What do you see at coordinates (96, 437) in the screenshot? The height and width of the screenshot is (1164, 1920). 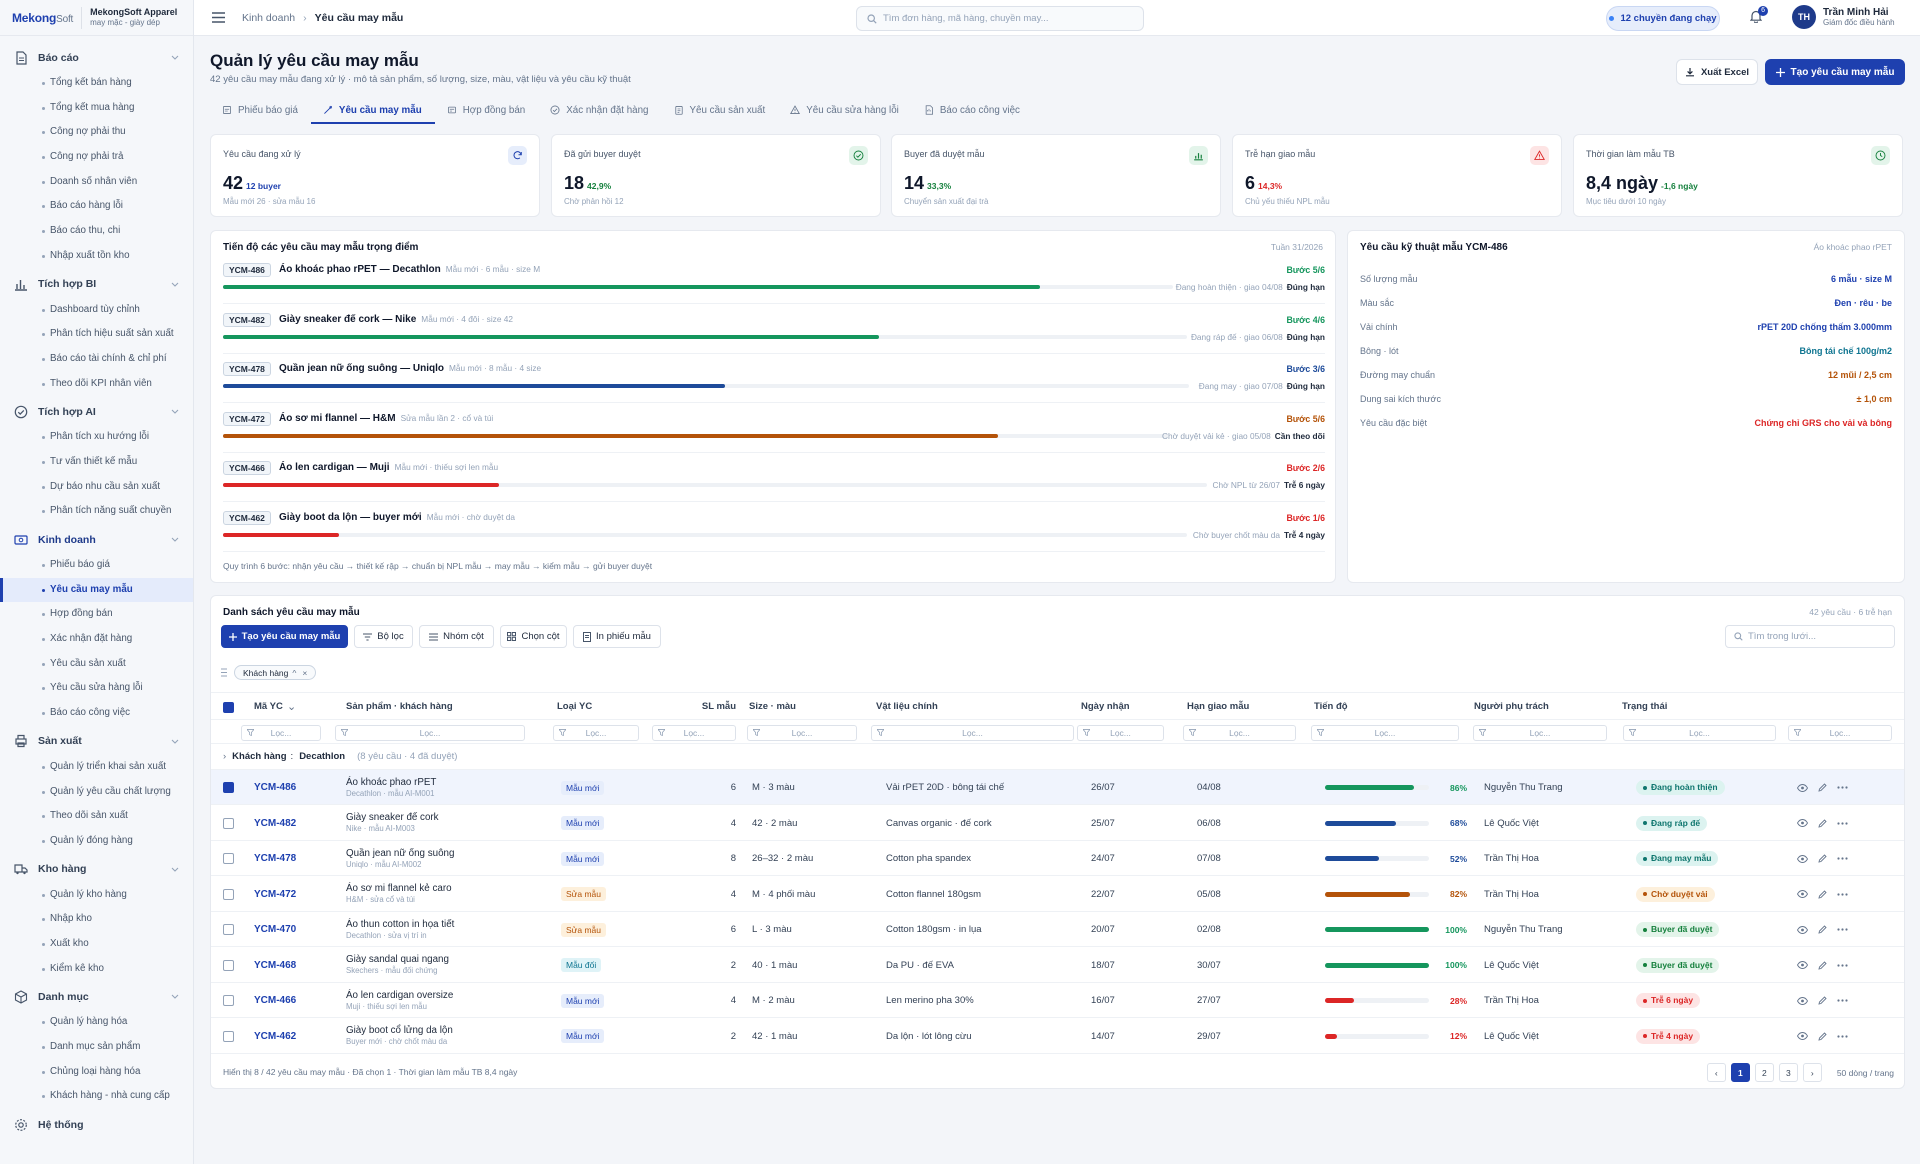 I see `sidebar-item-phan-tich-xu-huong-loi: Phân tích xu hướng lỗi` at bounding box center [96, 437].